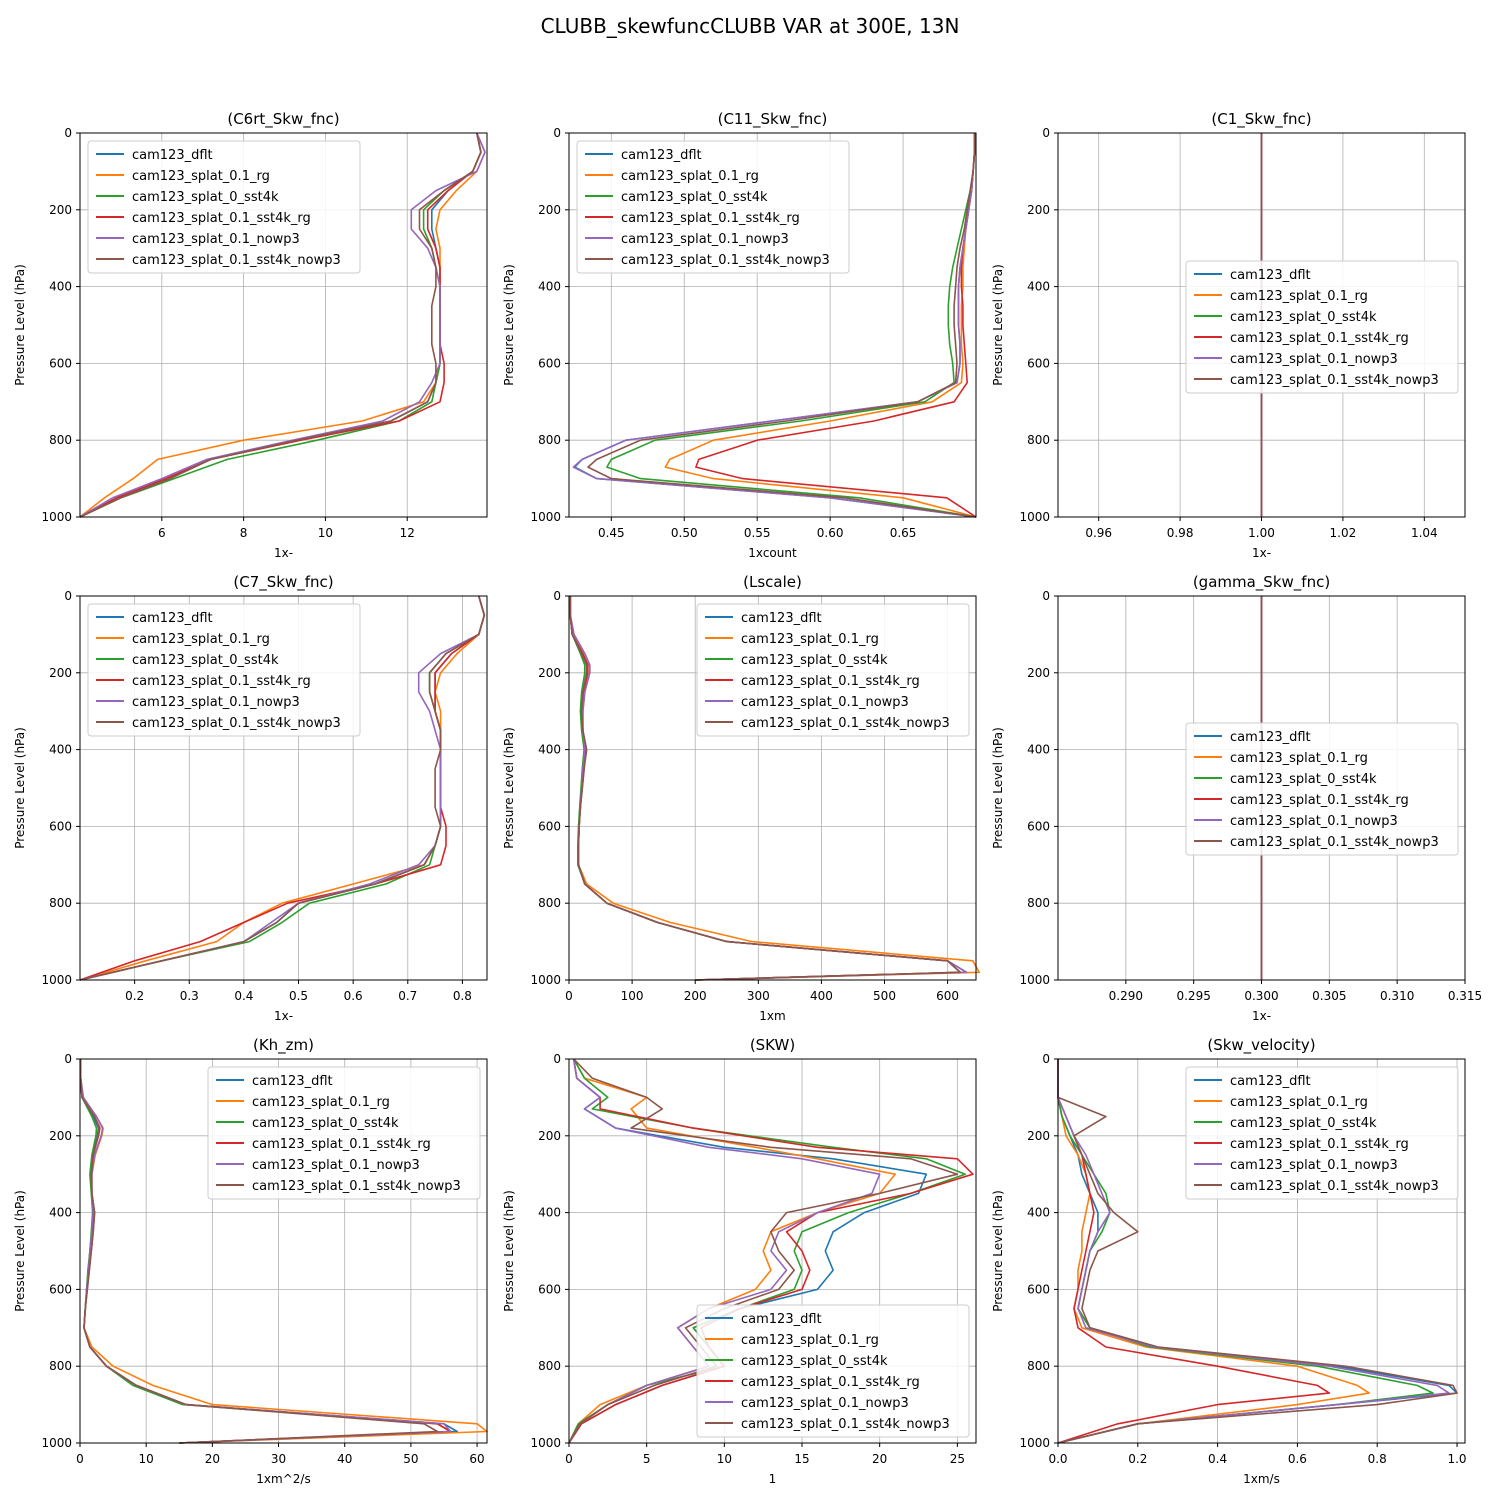  Describe the element at coordinates (1126, 996) in the screenshot. I see `x-tick-label: 0.290` at that location.